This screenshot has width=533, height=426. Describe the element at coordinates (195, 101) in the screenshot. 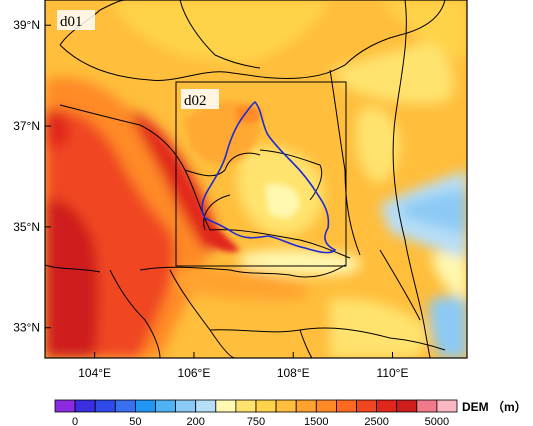

I see `inner-domain-label: d02` at that location.